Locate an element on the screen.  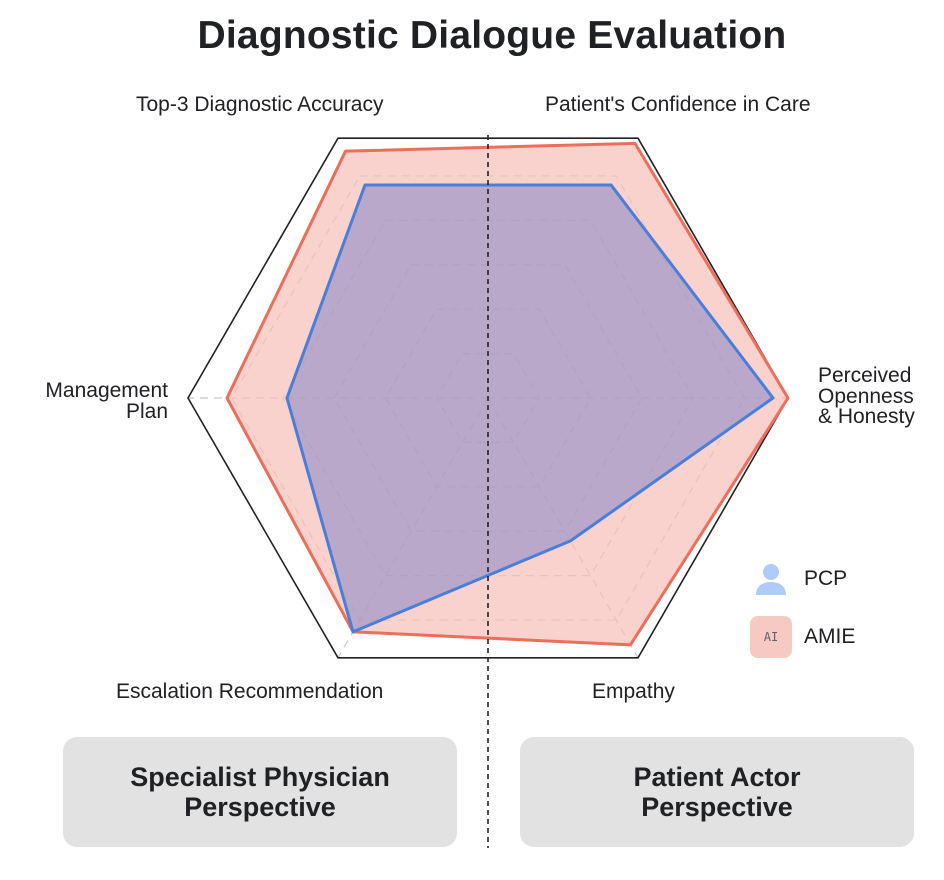
legend-label-pcp: PCP is located at coordinates (826, 578).